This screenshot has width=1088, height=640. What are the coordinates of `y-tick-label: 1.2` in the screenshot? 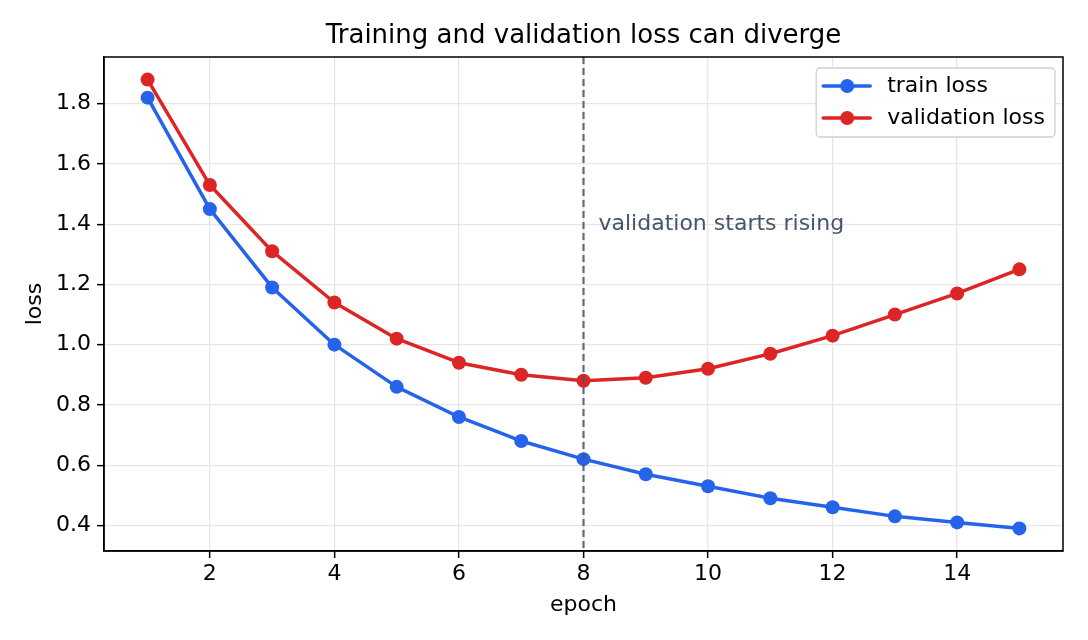 It's located at (73, 283).